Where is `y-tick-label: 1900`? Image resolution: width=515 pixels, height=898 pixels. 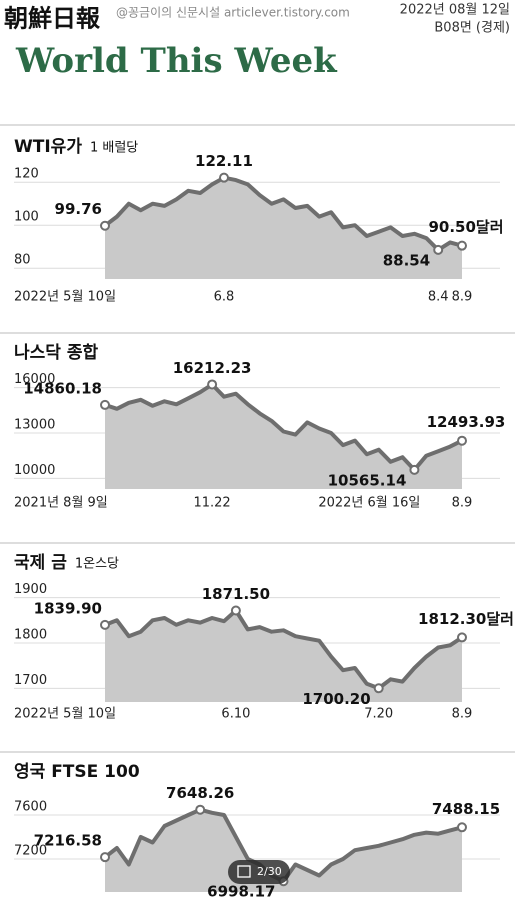 y-tick-label: 1900 is located at coordinates (30, 589).